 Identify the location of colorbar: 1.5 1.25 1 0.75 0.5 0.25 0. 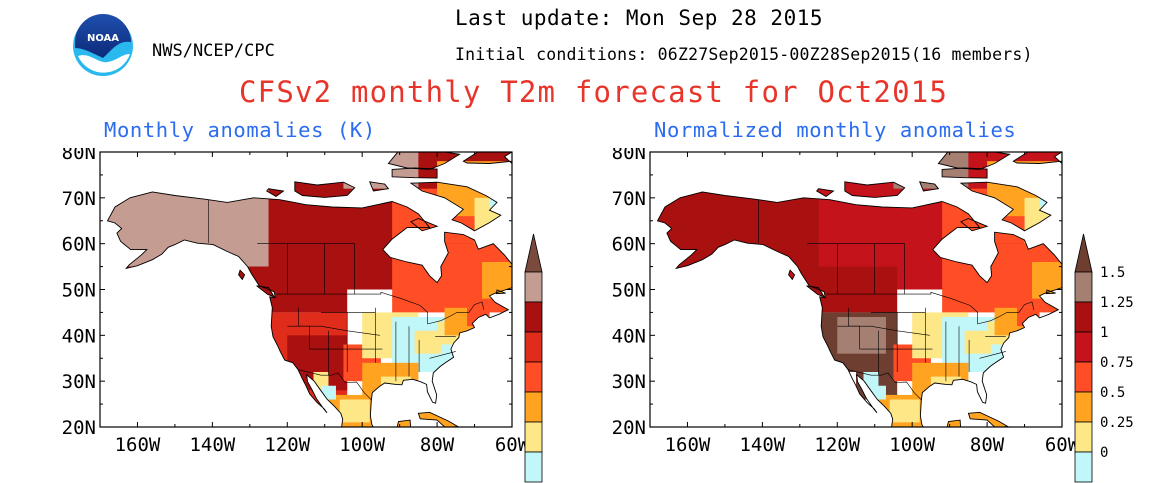
(1104, 358).